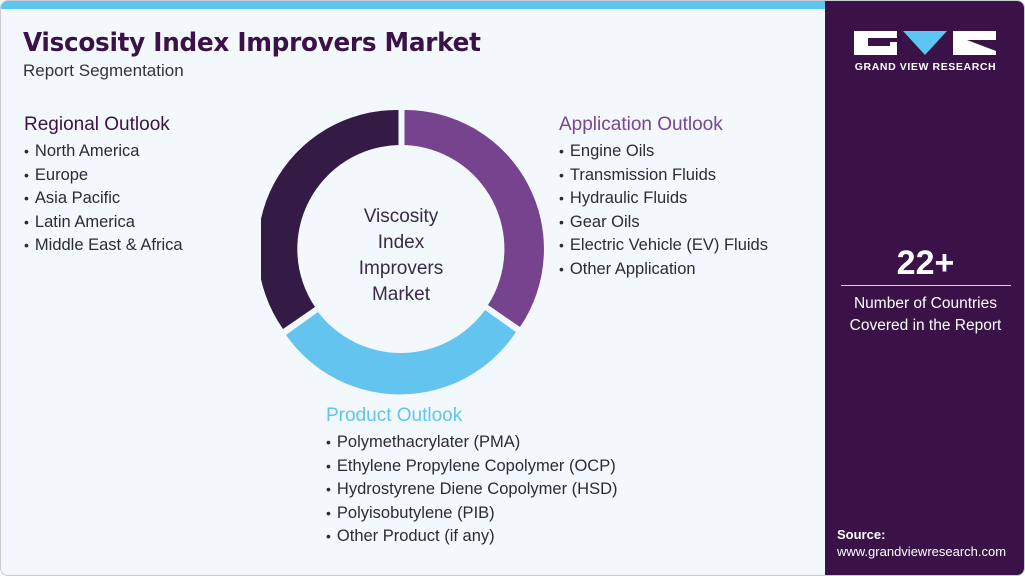 The width and height of the screenshot is (1025, 576). I want to click on list-item: Other Product (if any), so click(472, 537).